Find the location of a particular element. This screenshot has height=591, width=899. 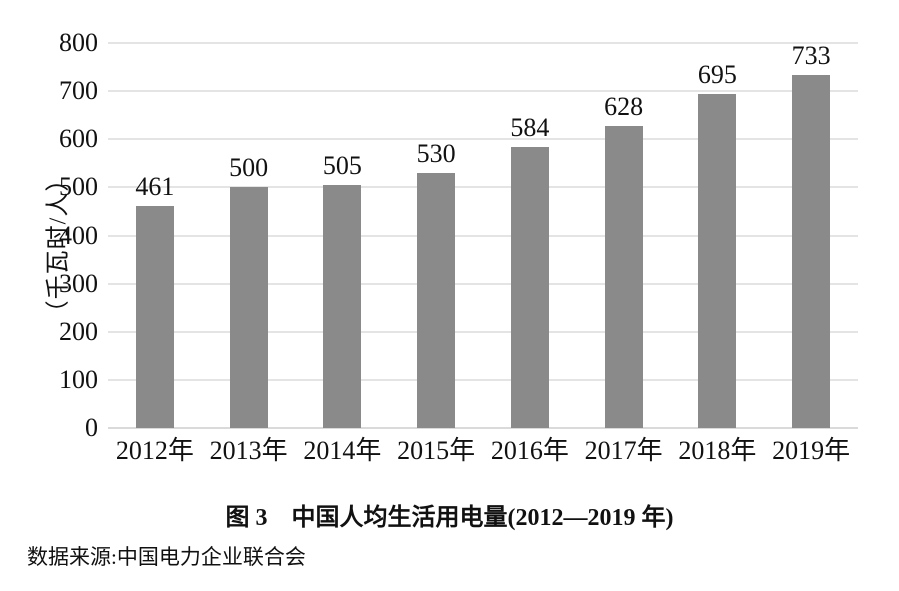

bar-value-label: 530 is located at coordinates (436, 153).